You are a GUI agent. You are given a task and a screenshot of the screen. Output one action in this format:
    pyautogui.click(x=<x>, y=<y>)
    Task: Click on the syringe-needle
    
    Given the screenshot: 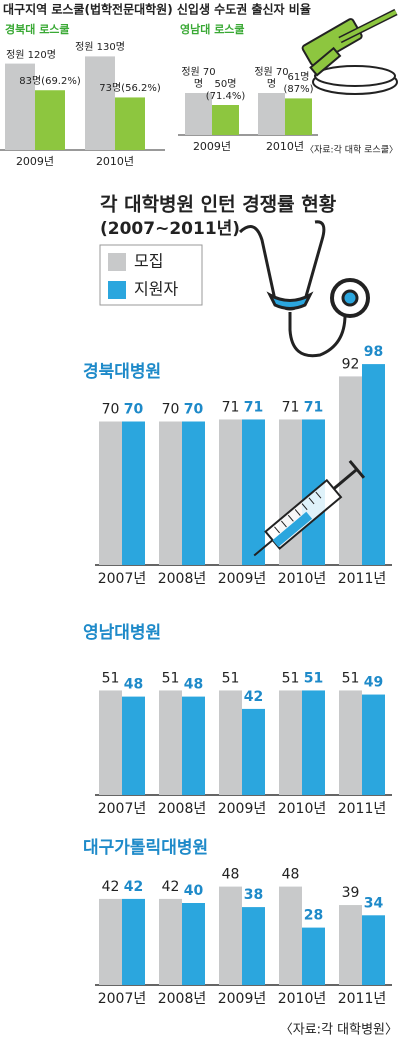 What is the action you would take?
    pyautogui.click(x=263, y=548)
    